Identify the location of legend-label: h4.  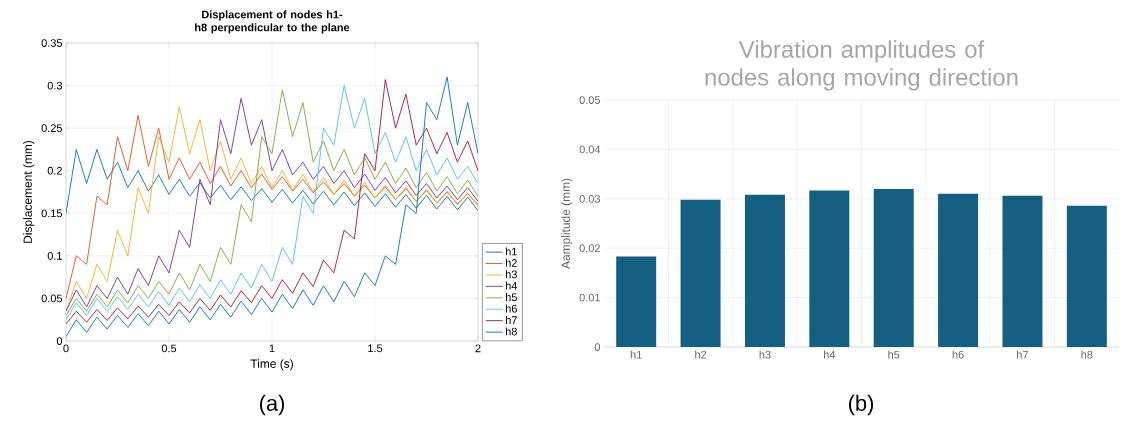
(511, 285).